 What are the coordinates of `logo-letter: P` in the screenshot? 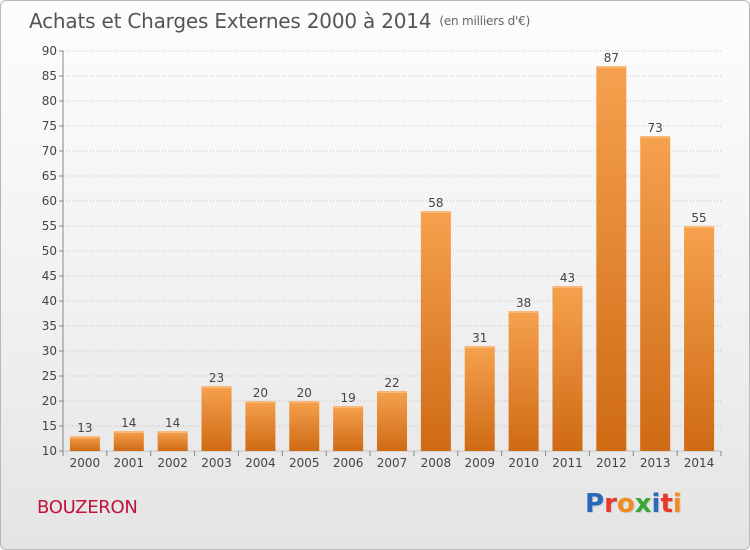 It's located at (595, 504).